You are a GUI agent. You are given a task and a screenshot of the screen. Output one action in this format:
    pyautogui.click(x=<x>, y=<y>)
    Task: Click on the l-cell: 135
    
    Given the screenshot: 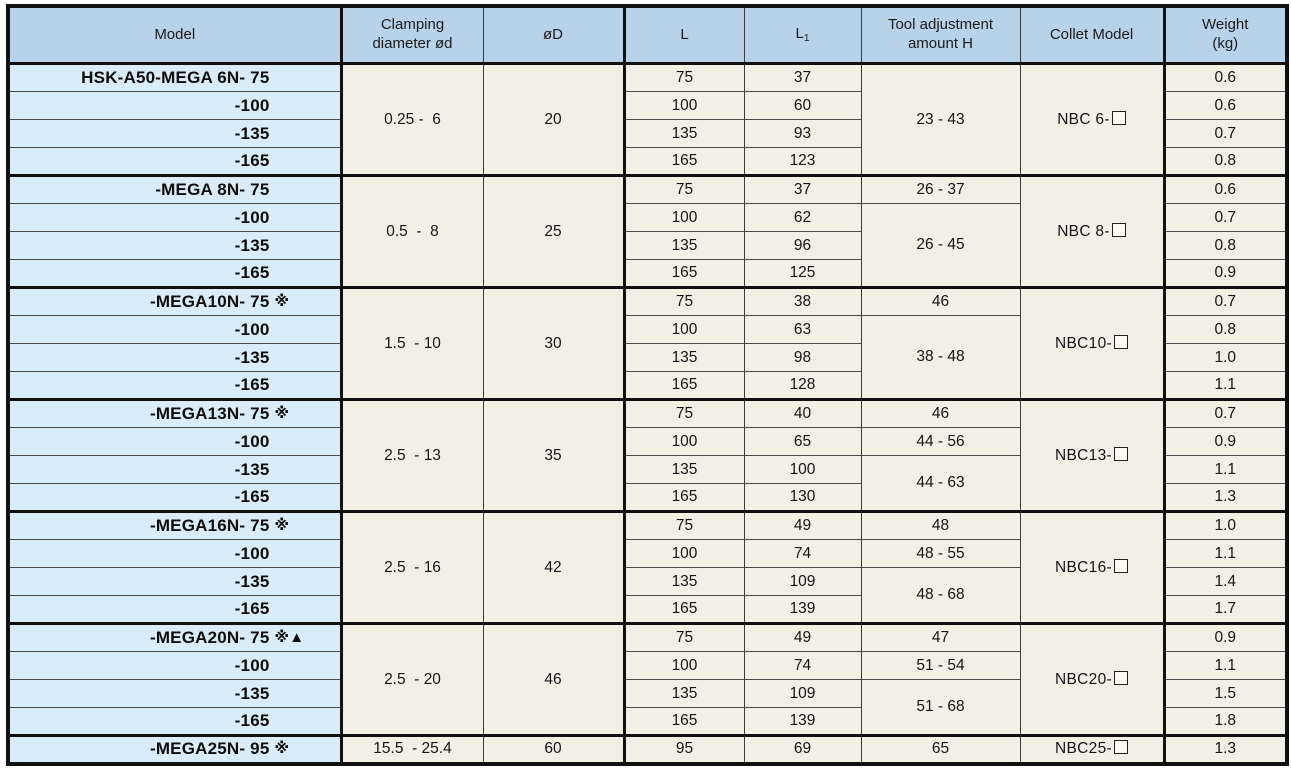 What is the action you would take?
    pyautogui.click(x=683, y=357)
    